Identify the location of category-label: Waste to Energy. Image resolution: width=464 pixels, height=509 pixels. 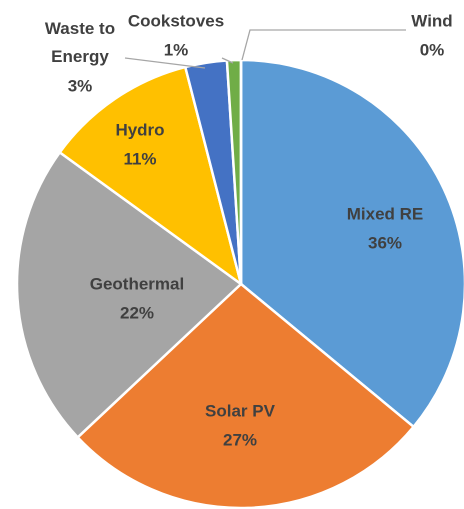
(80, 42).